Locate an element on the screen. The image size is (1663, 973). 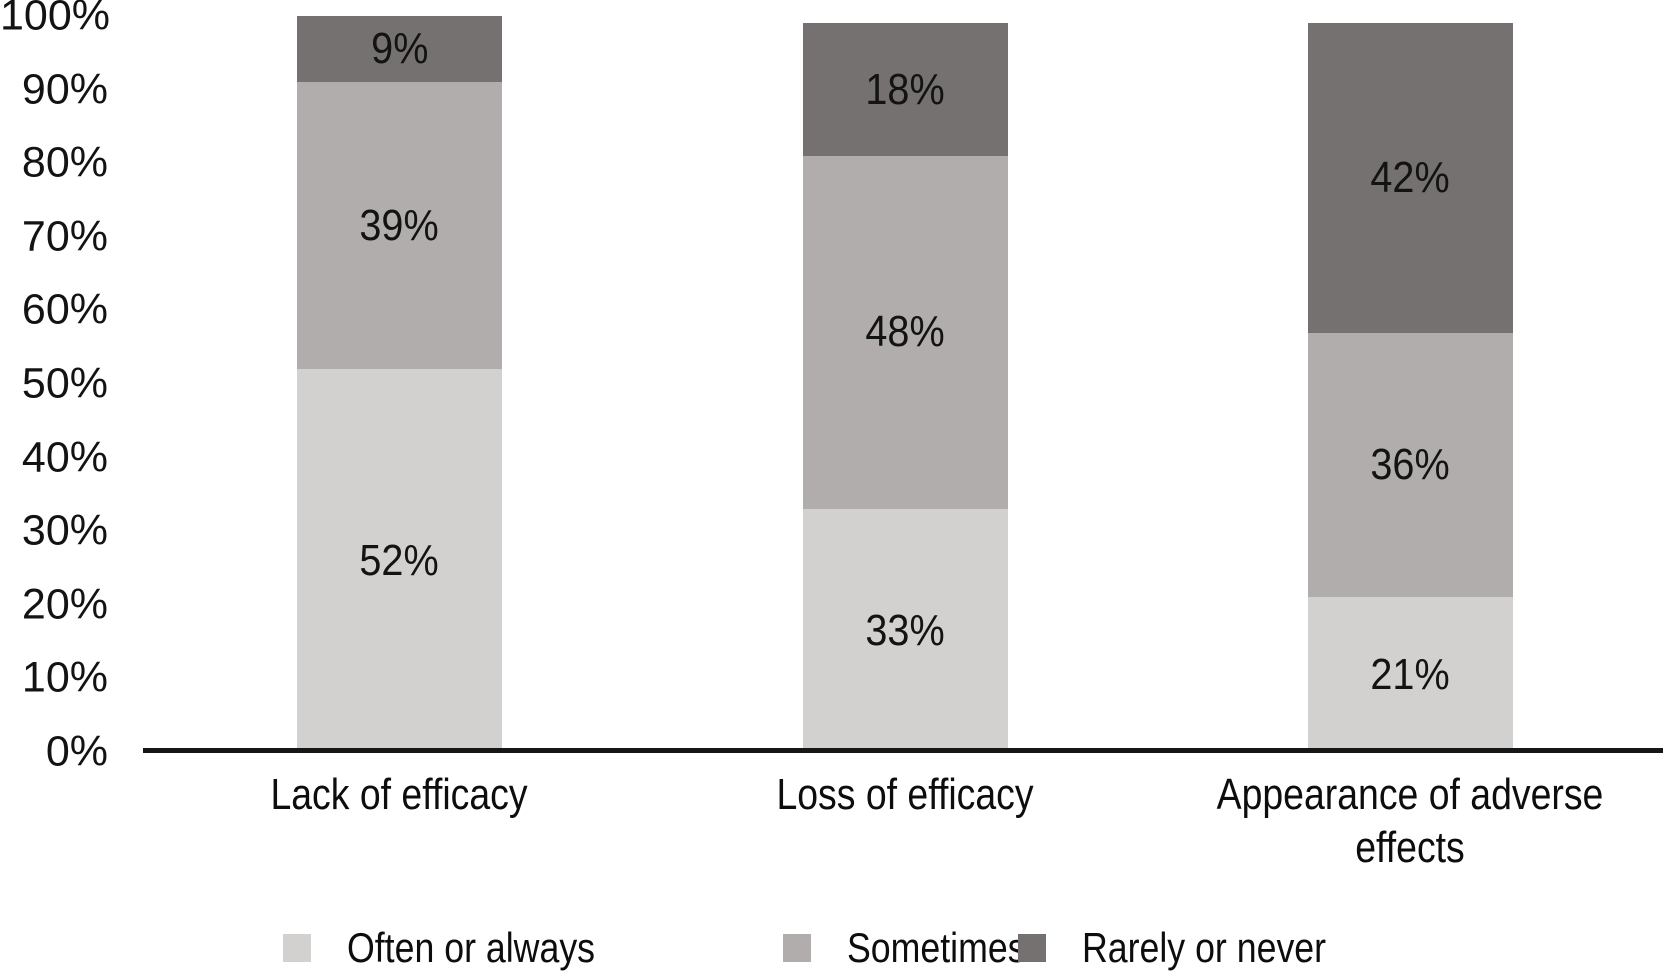
bar-segment: 9% is located at coordinates (399, 49).